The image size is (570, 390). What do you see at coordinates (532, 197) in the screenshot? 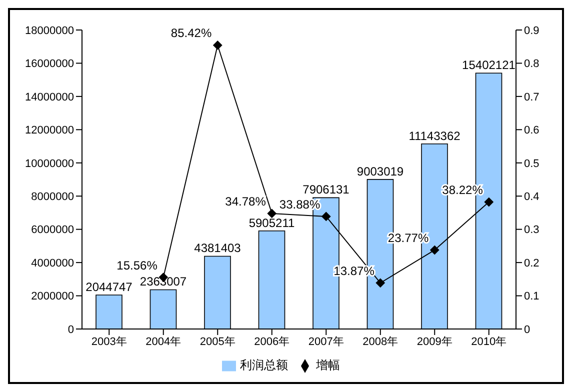
I see `y2-tick-label: 0.4` at bounding box center [532, 197].